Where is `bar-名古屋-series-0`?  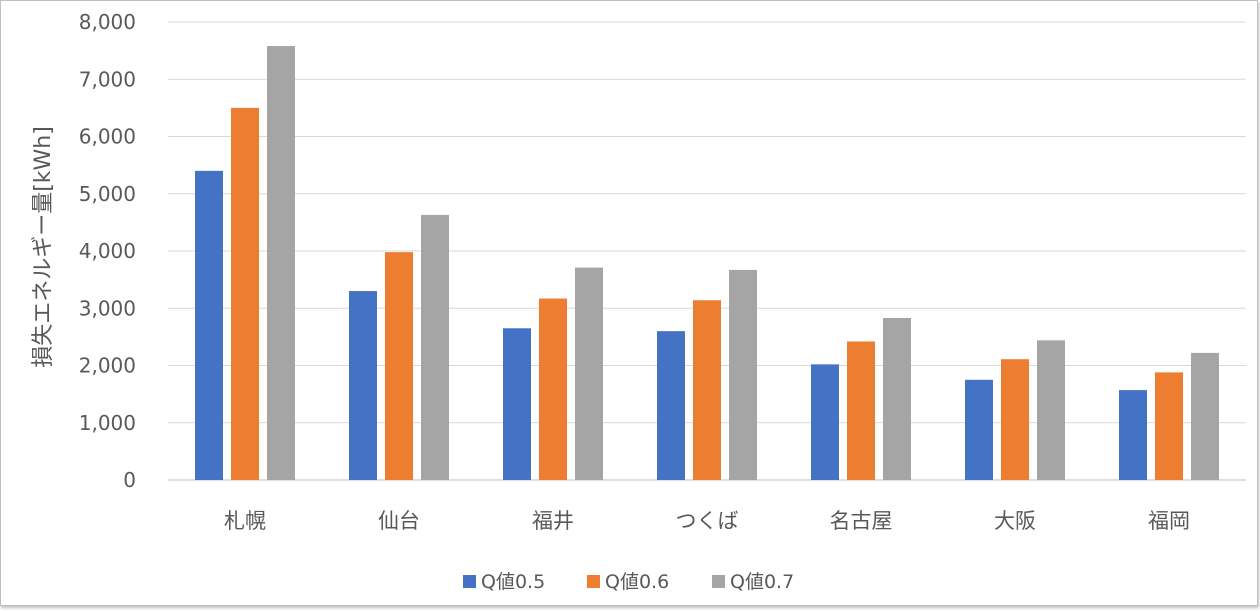
bar-名古屋-series-0 is located at coordinates (825, 422).